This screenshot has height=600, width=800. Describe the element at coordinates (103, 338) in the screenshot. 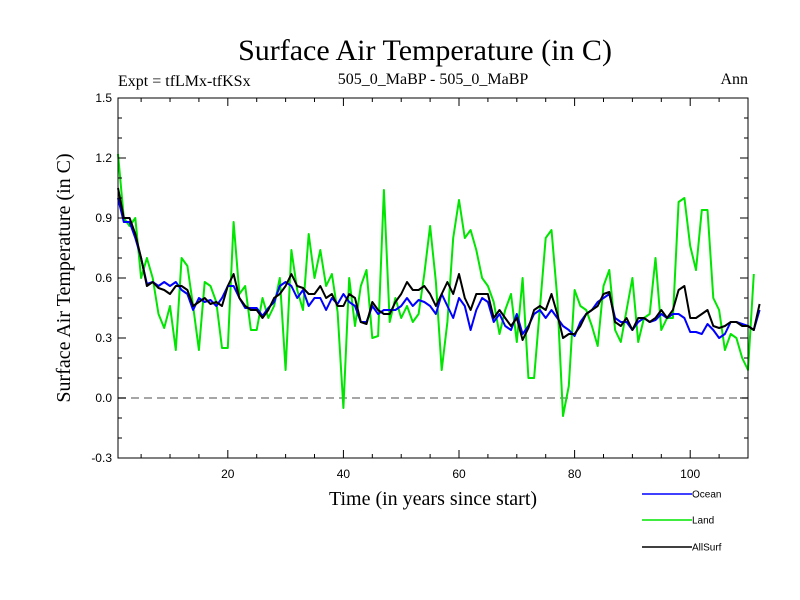

I see `y-tick-label: 0.3` at that location.